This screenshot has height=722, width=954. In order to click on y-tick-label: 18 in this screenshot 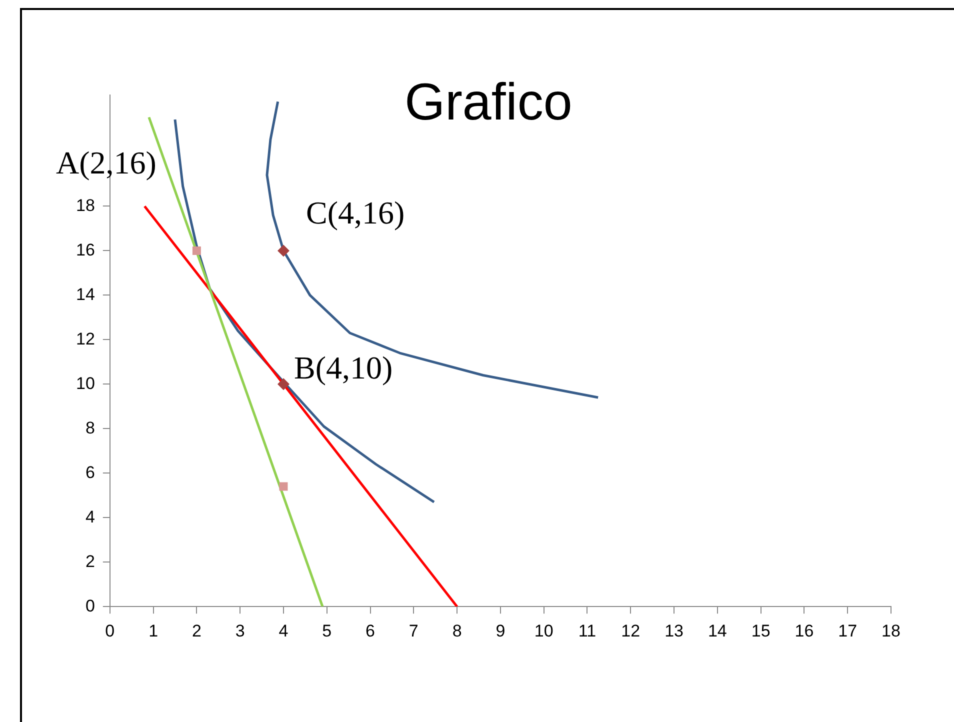, I will do `click(85, 205)`.